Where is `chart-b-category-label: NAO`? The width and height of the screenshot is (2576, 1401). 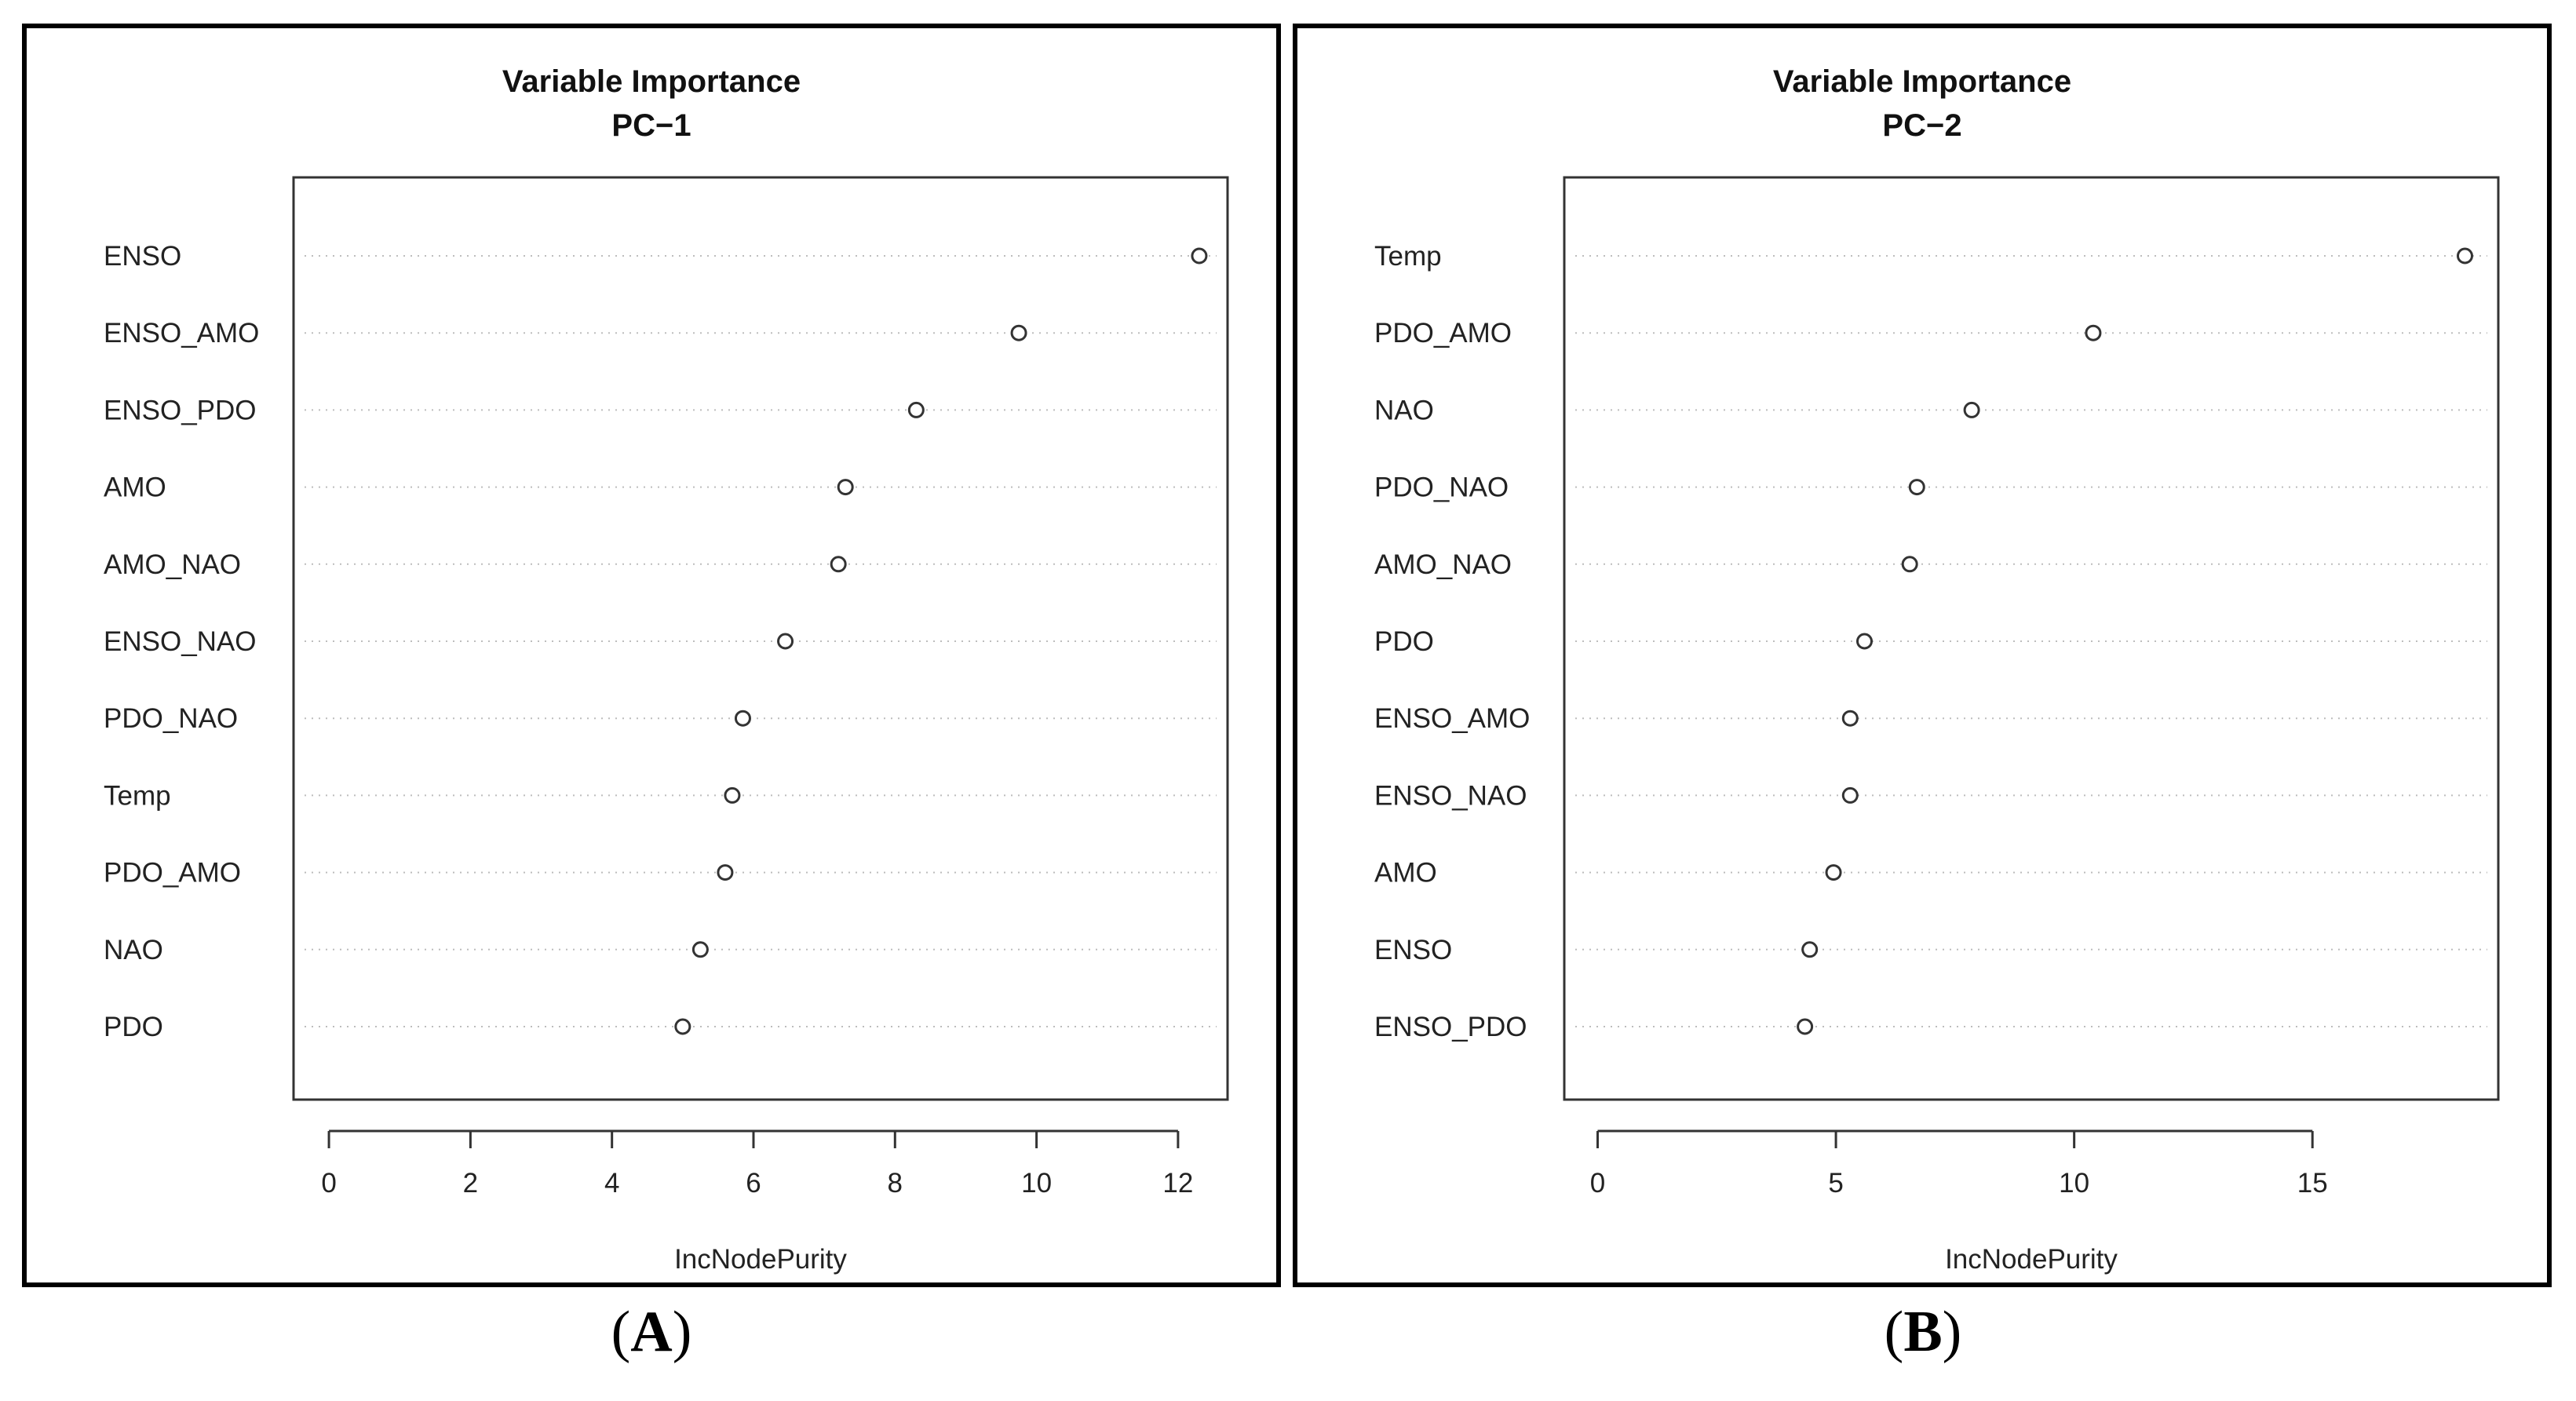
chart-b-category-label: NAO is located at coordinates (1404, 410).